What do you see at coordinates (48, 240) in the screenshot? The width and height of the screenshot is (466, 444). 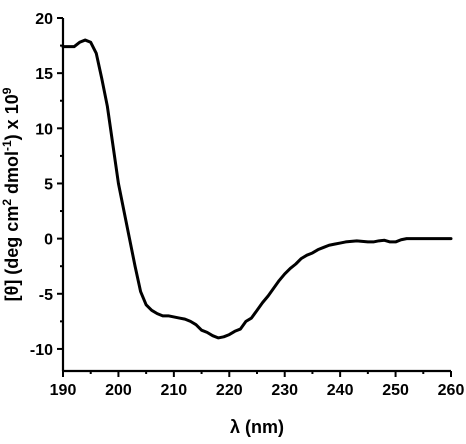 I see `y-tick-label-0: 0` at bounding box center [48, 240].